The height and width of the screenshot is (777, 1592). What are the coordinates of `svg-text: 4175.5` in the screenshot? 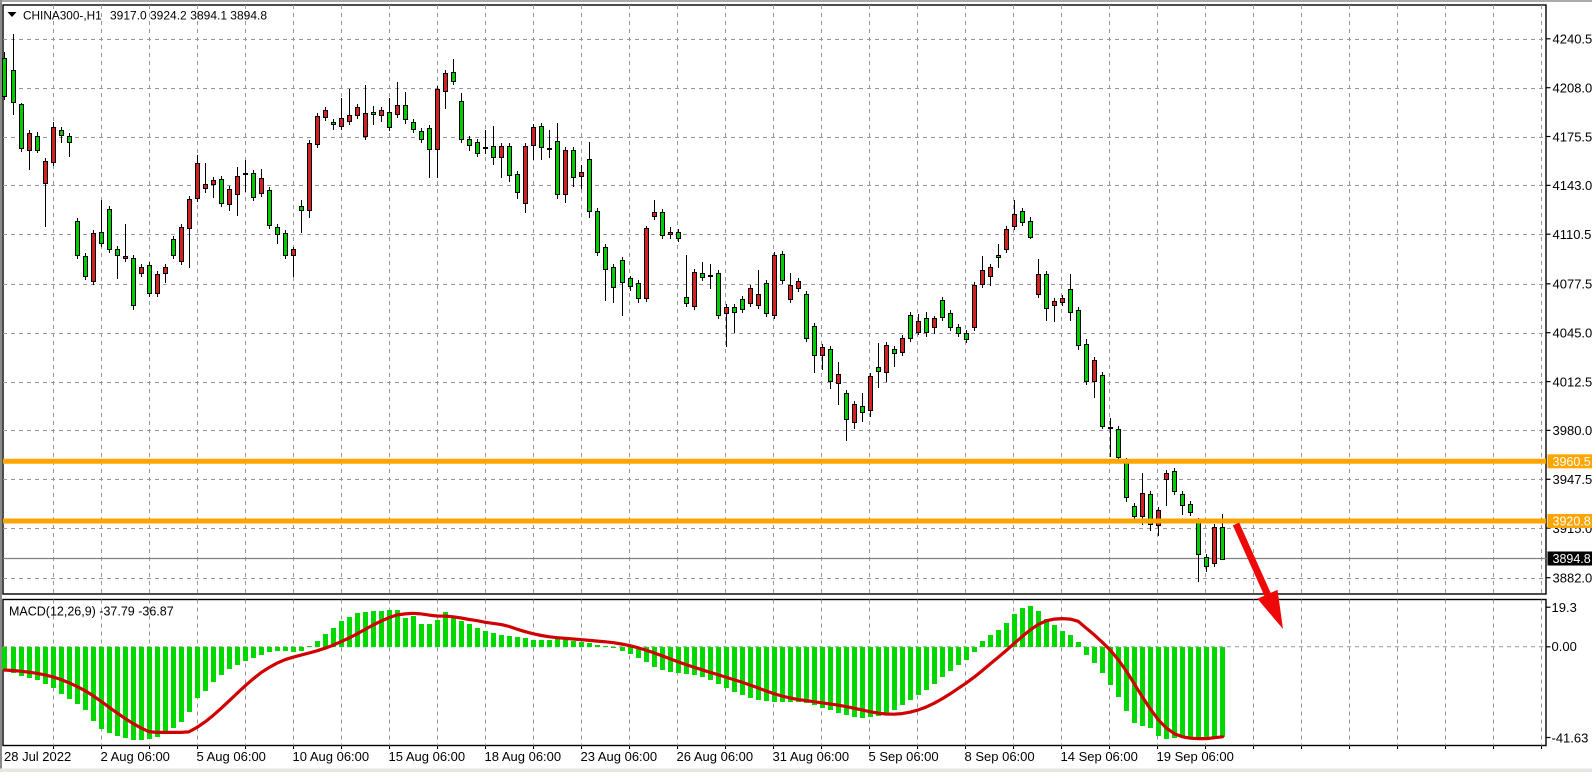 It's located at (1572, 136).